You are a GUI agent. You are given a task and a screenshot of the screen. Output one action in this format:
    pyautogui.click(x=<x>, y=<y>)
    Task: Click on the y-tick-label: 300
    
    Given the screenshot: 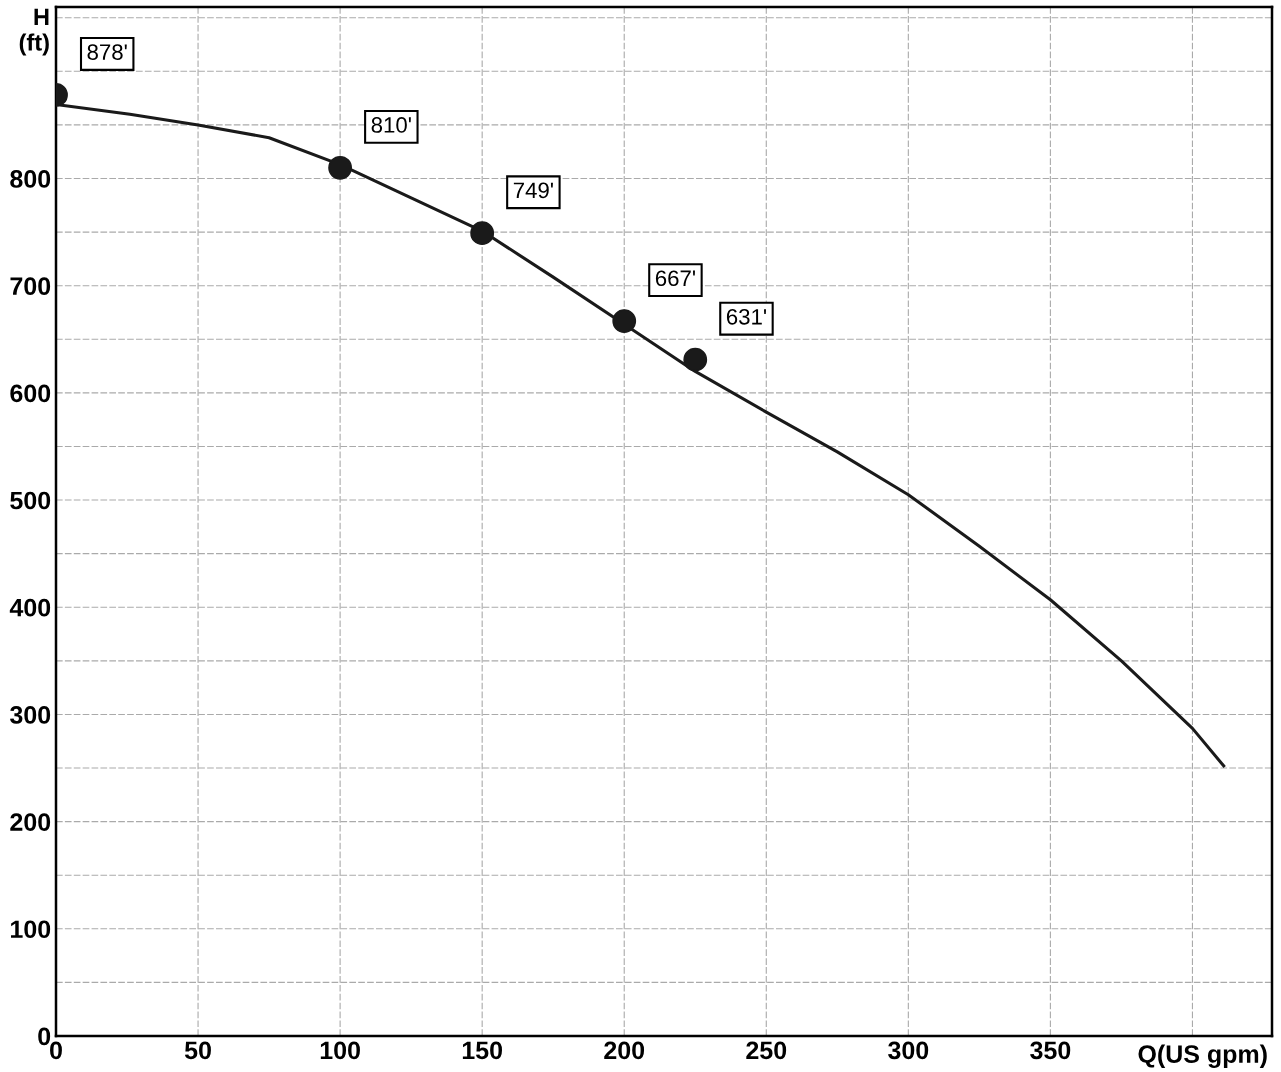 What is the action you would take?
    pyautogui.click(x=30, y=715)
    